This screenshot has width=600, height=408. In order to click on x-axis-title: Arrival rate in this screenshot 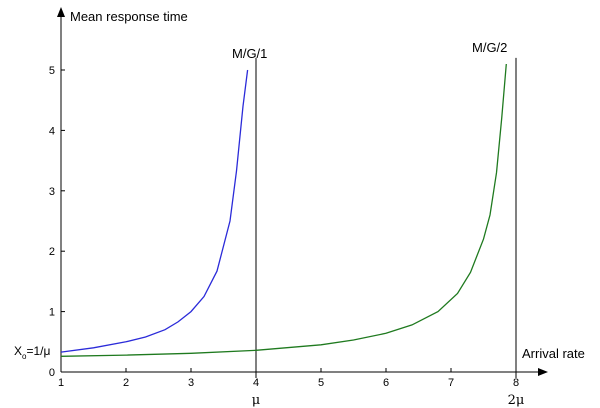, I will do `click(553, 353)`.